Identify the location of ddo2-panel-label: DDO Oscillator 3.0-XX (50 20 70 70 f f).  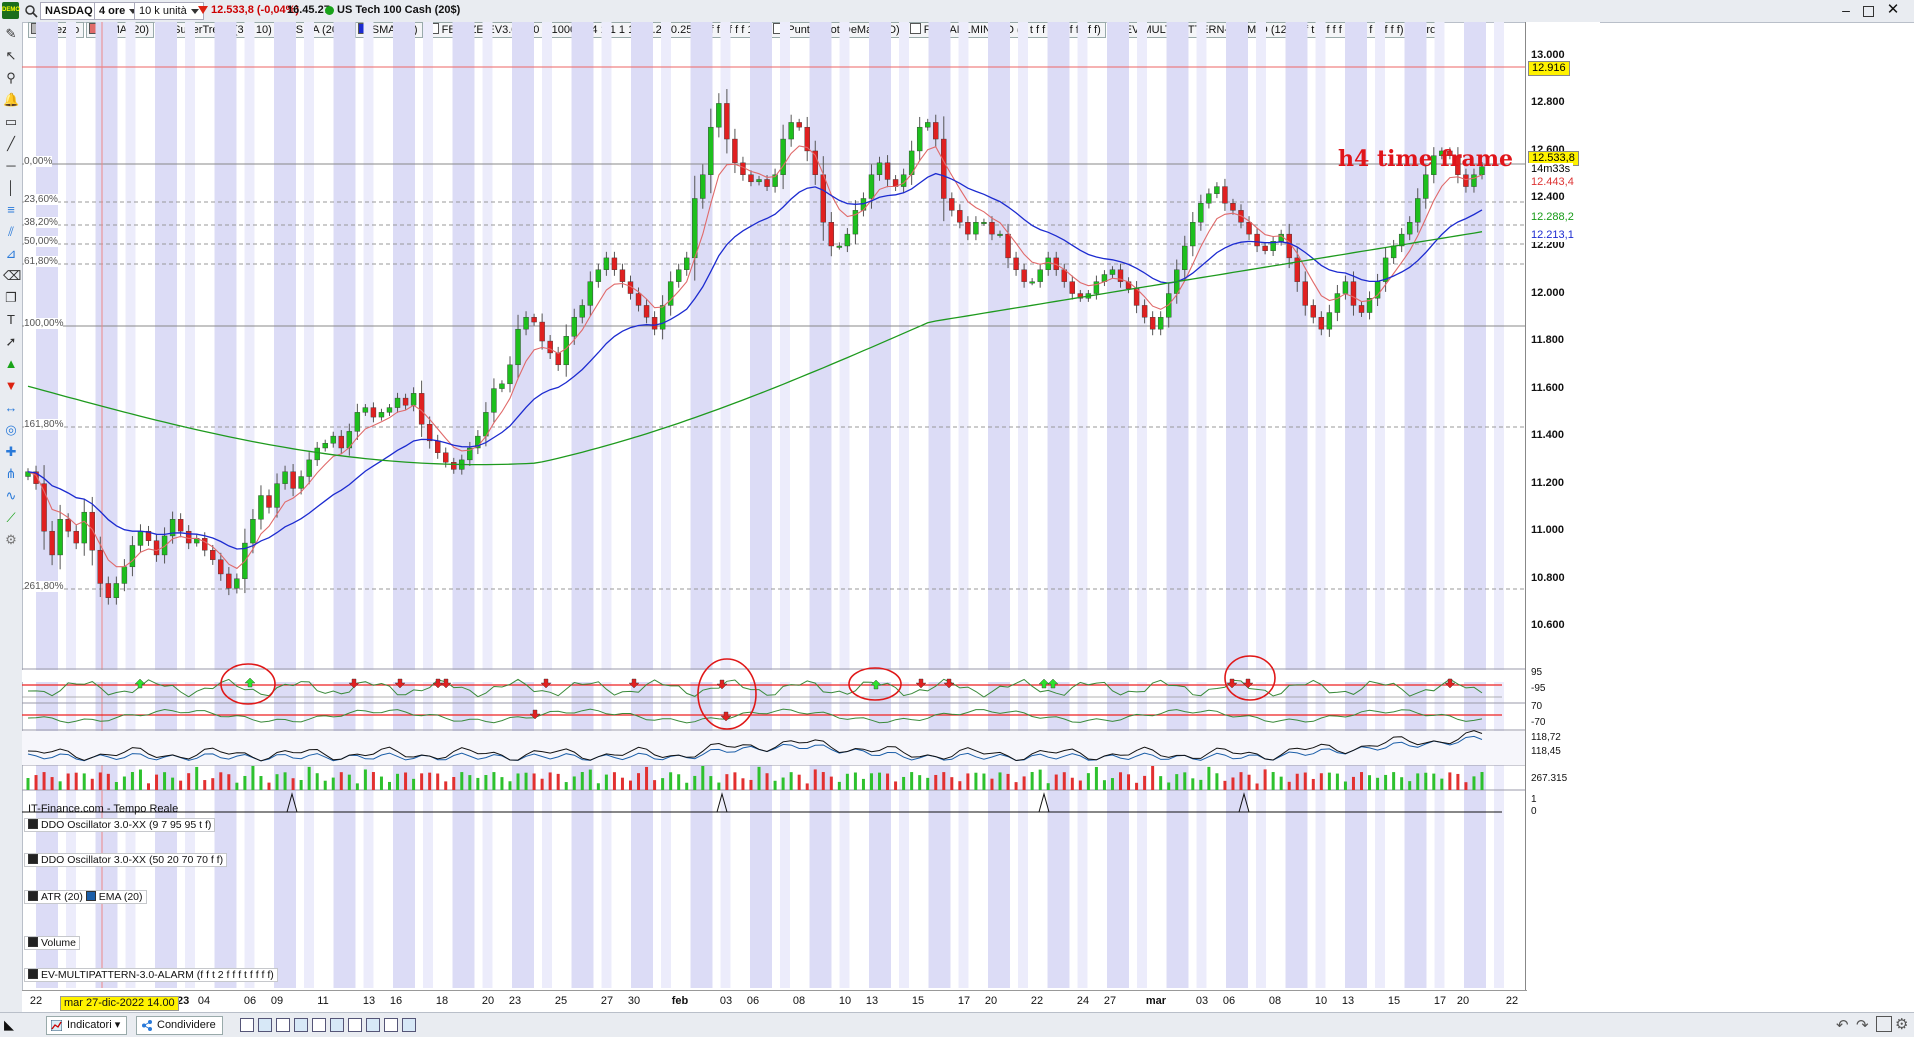
(126, 860).